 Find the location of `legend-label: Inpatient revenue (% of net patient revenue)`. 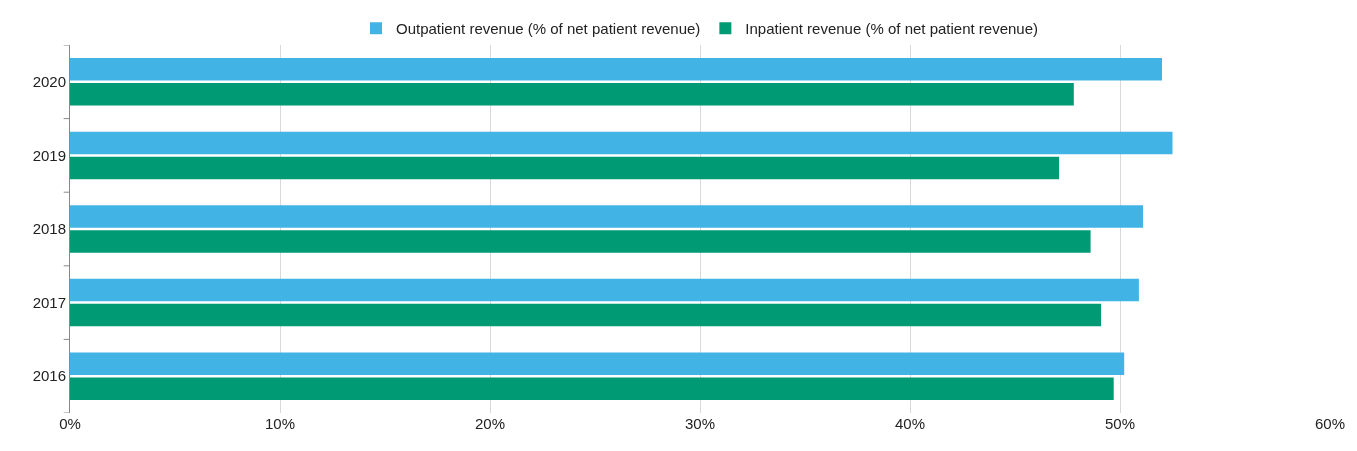

legend-label: Inpatient revenue (% of net patient revenue) is located at coordinates (892, 29).